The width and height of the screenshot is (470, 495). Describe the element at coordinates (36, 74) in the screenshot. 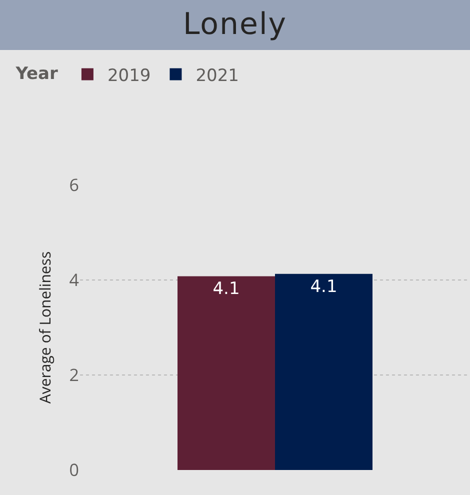

I see `legend-title: Year` at that location.